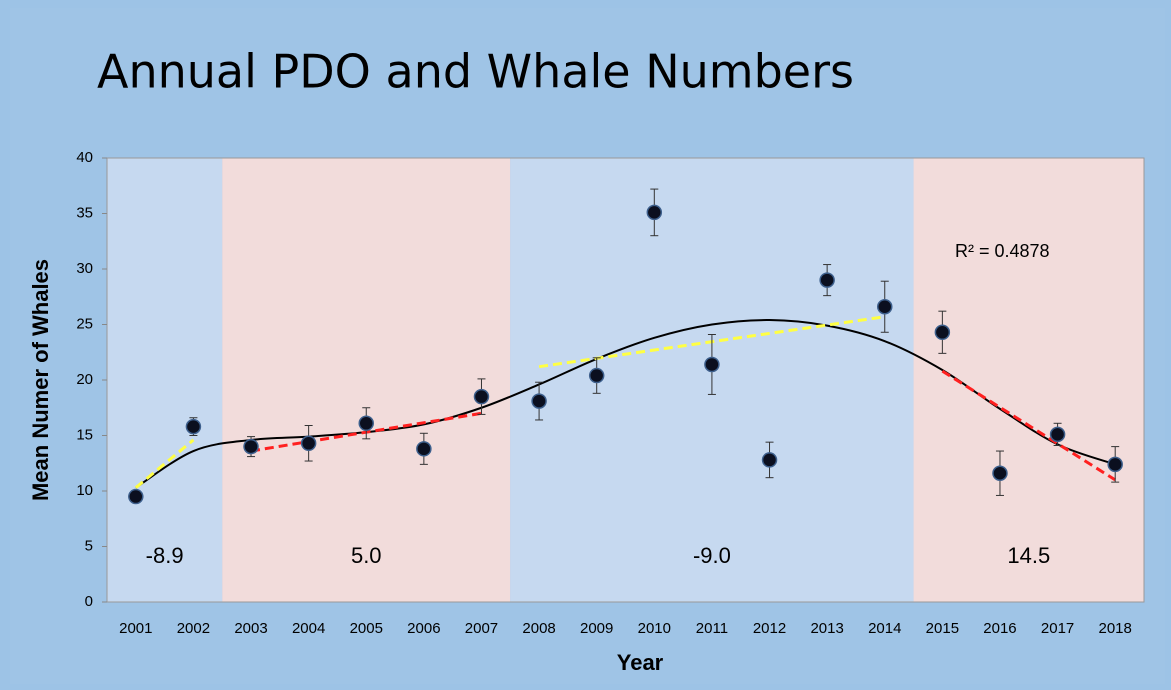 The image size is (1171, 690). Describe the element at coordinates (84, 268) in the screenshot. I see `y-tick-label: 30` at that location.